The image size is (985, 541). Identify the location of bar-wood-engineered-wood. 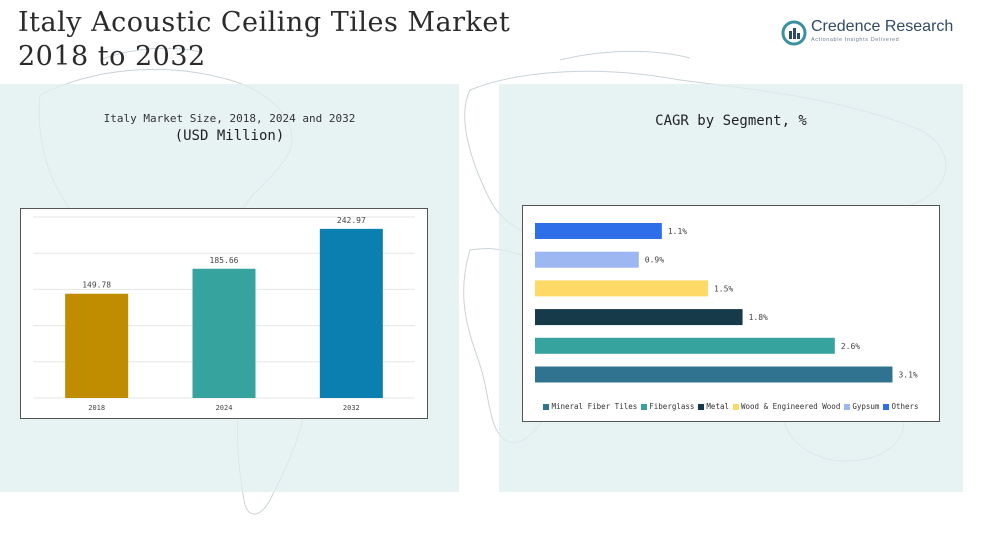
(621, 288).